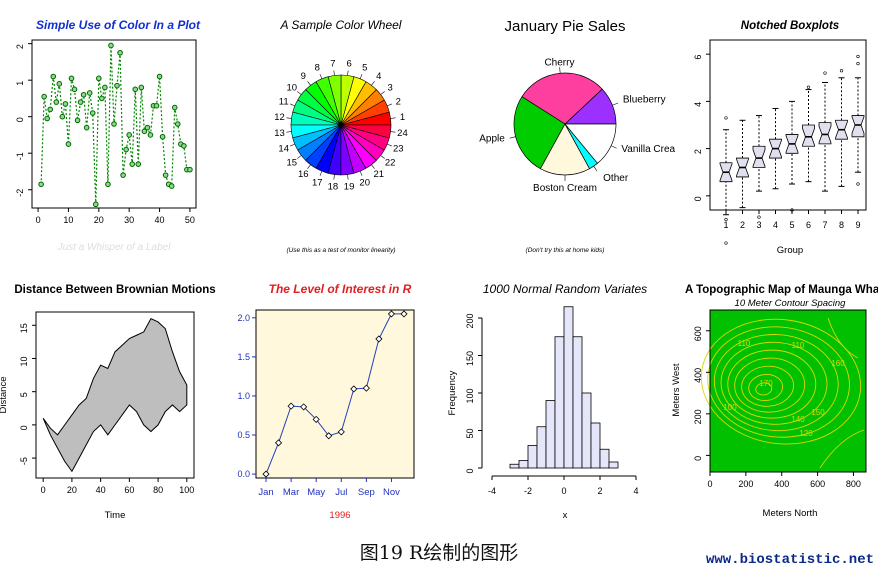  I want to click on slice-label: 13, so click(279, 133).